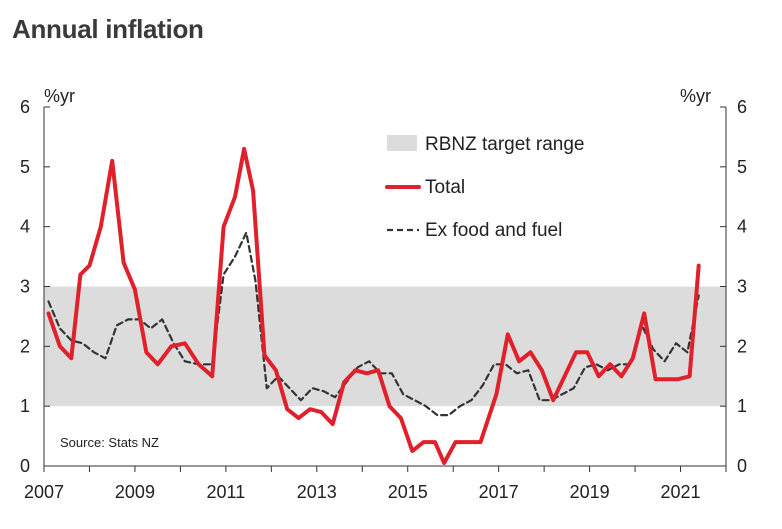  Describe the element at coordinates (499, 492) in the screenshot. I see `x-tick-label: 2017` at that location.